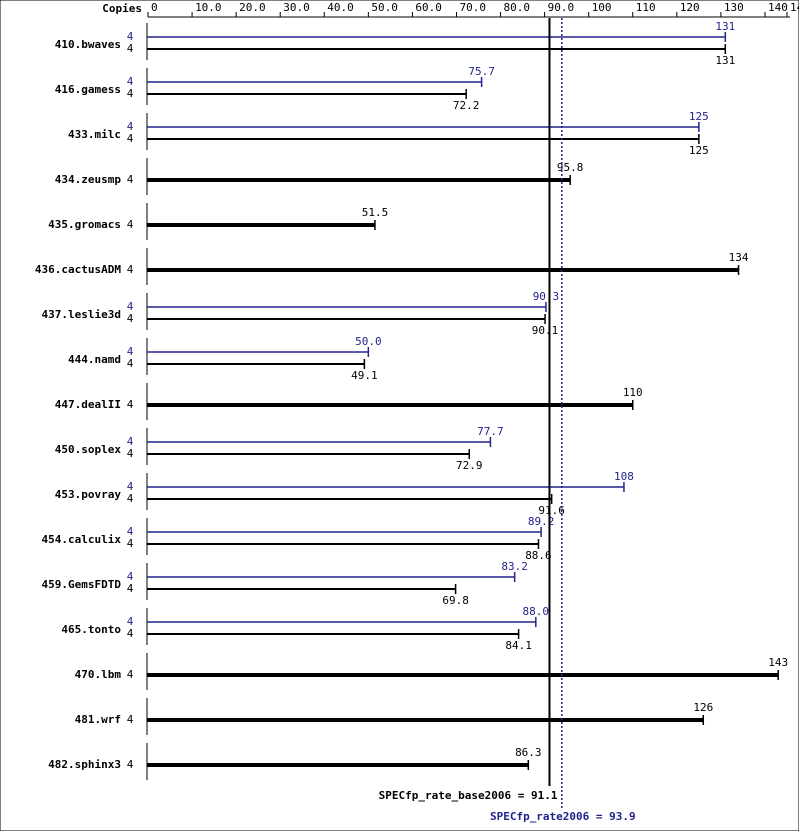 Image resolution: width=799 pixels, height=831 pixels. I want to click on benchmark-name: 470.lbm, so click(98, 674).